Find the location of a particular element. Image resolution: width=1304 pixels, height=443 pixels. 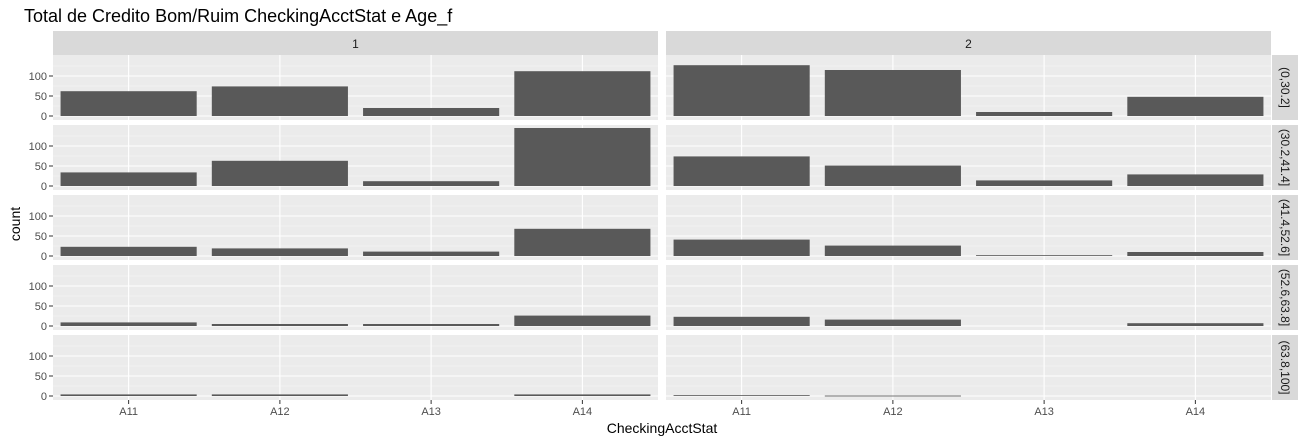

row-strip-label: (30.2,41.4] is located at coordinates (1285, 157).